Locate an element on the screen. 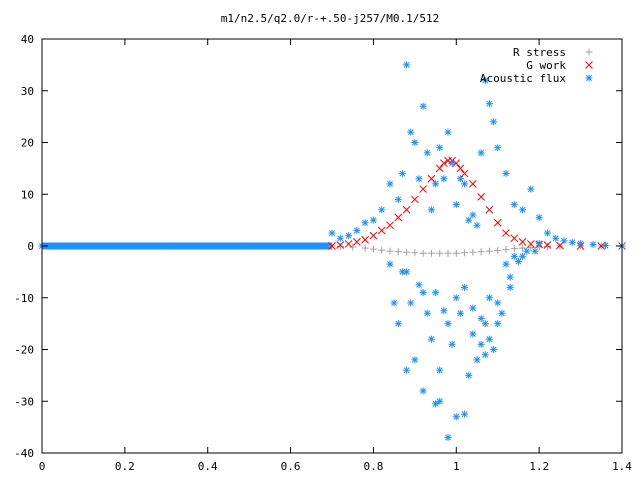 The height and width of the screenshot is (480, 640). y-tick-label: -40 is located at coordinates (24, 453).